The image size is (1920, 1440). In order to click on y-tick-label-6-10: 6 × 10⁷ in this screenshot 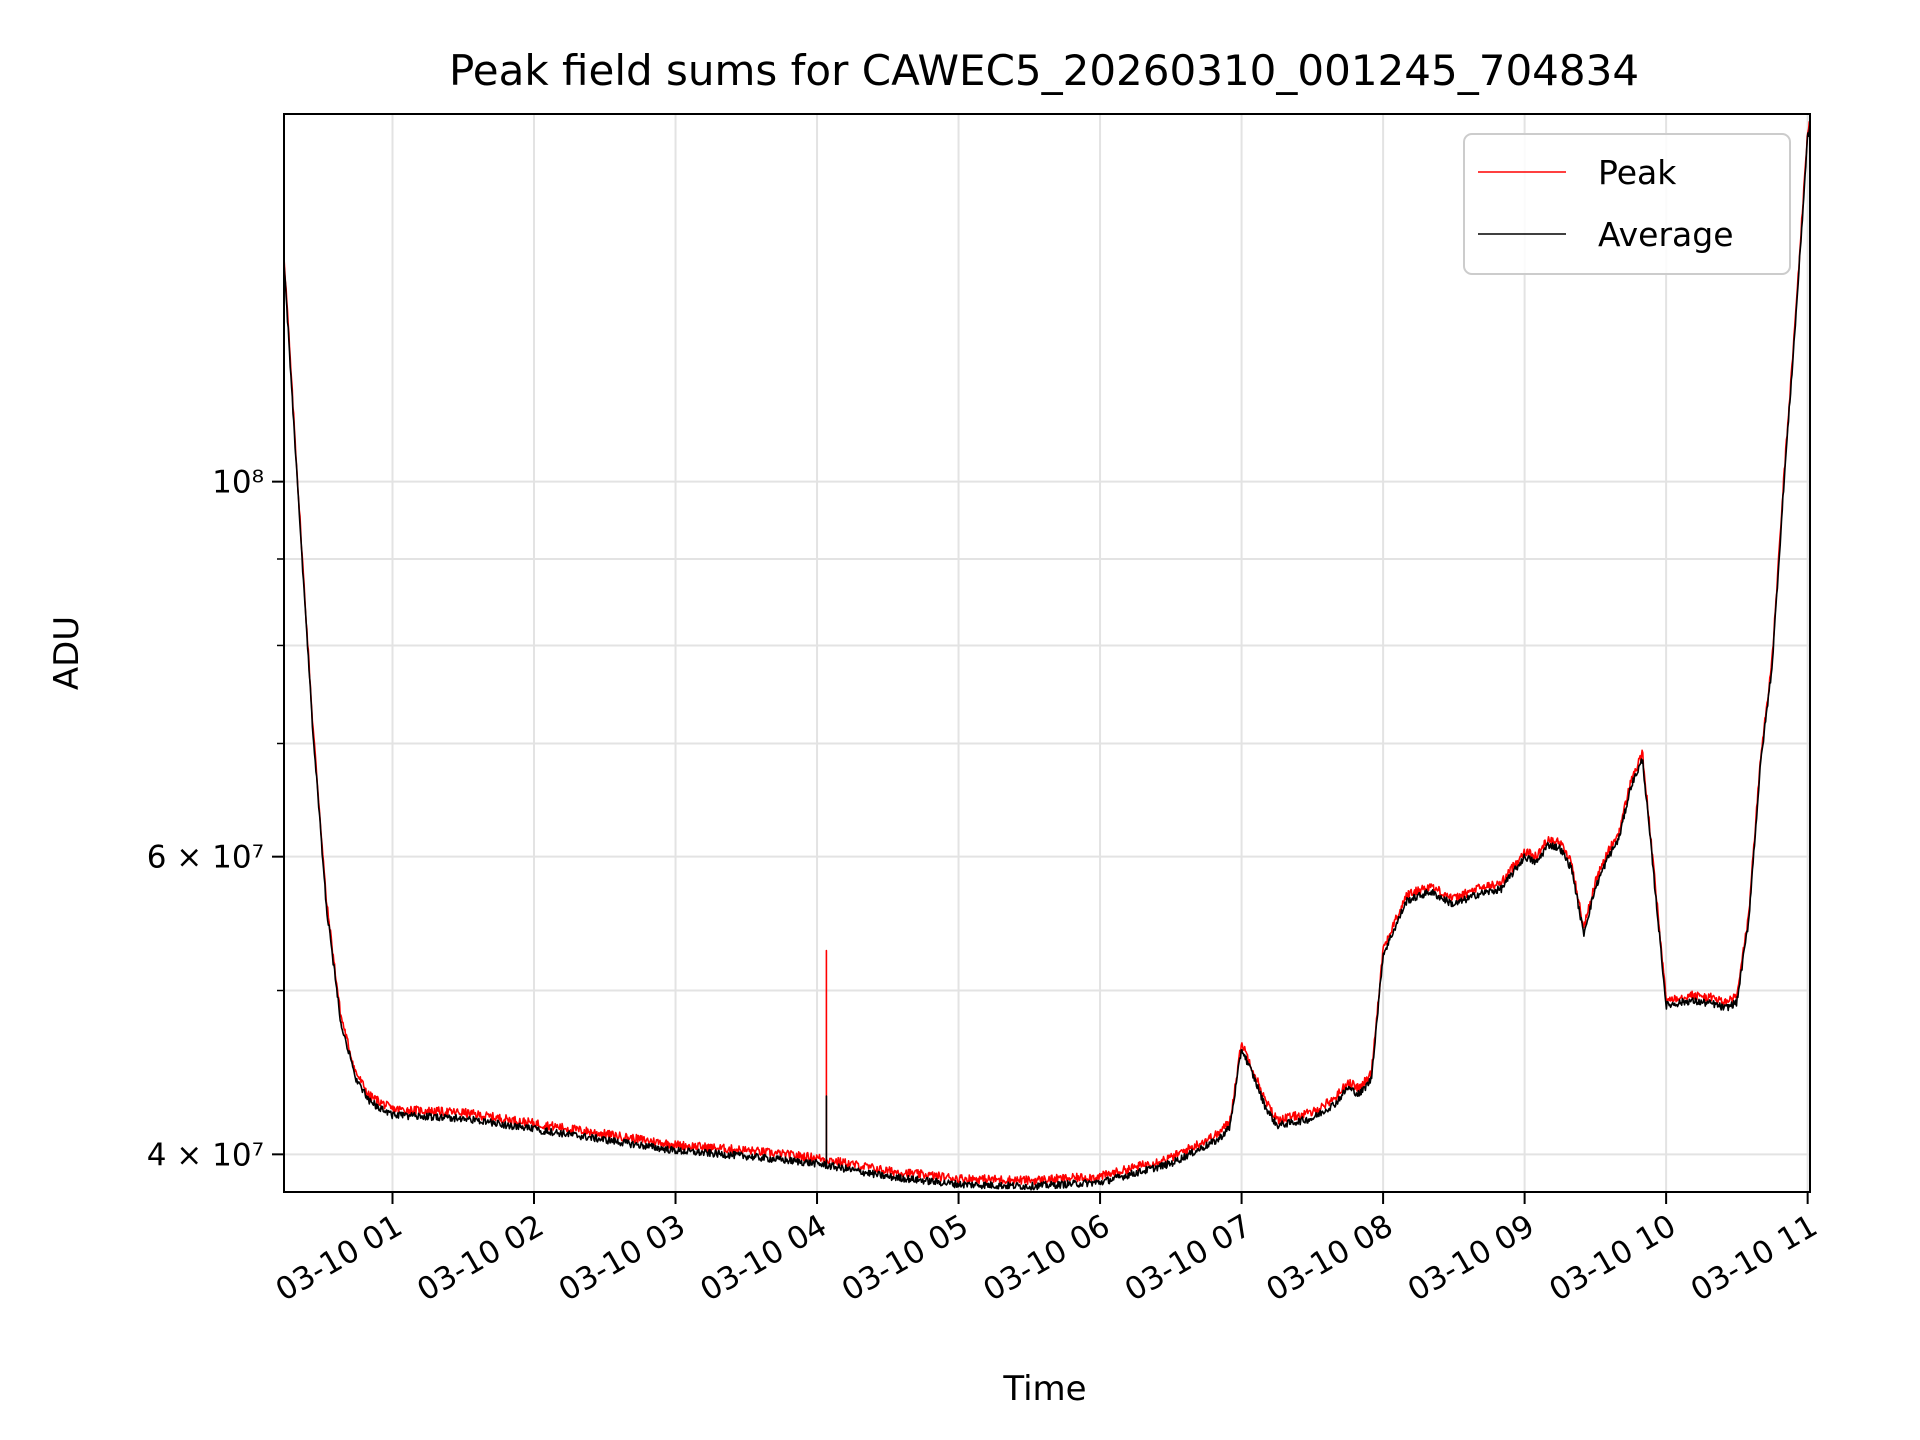, I will do `click(205, 858)`.